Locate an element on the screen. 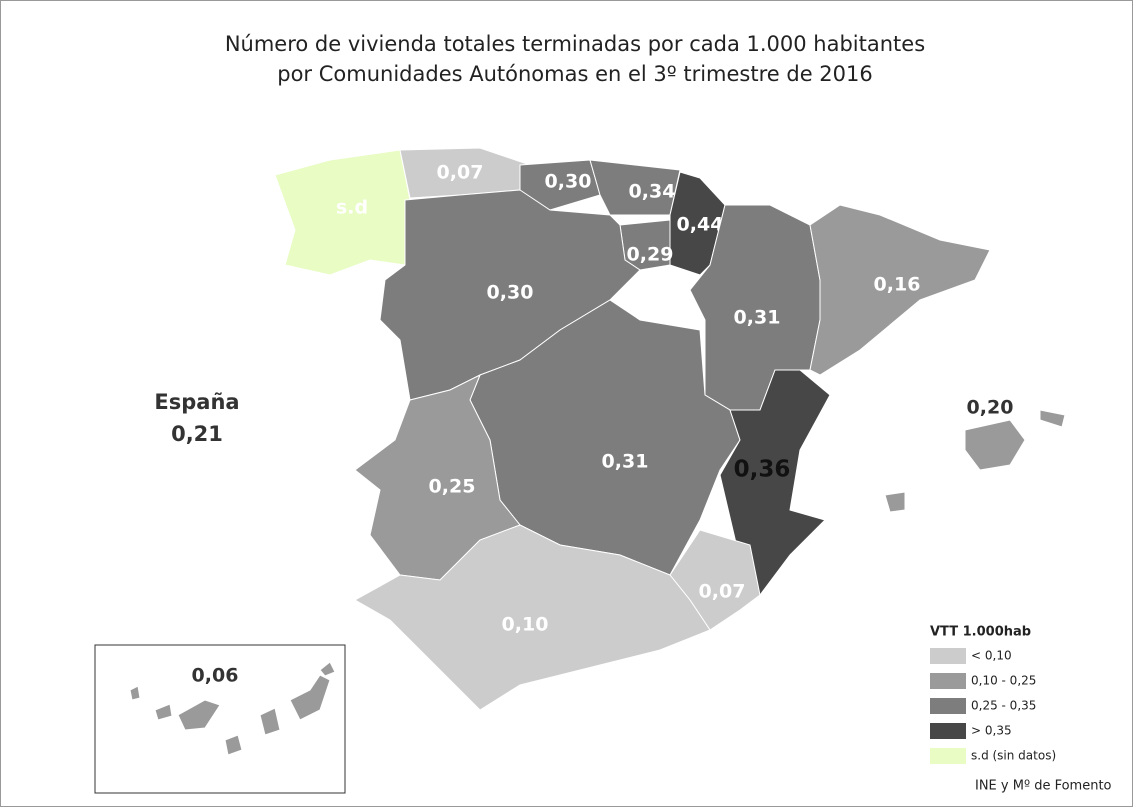  region-label: 0,25 is located at coordinates (452, 487).